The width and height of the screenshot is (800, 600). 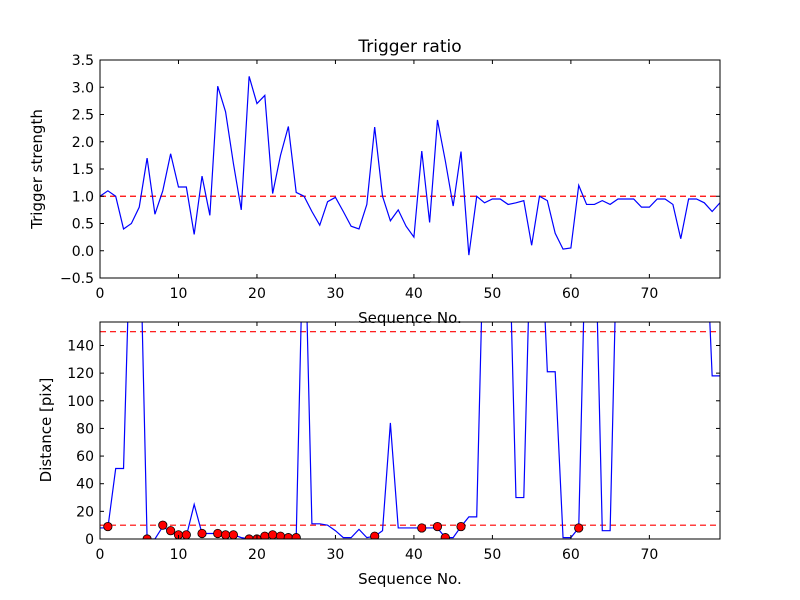 I want to click on top-x-tick-label: 0, so click(x=100, y=294).